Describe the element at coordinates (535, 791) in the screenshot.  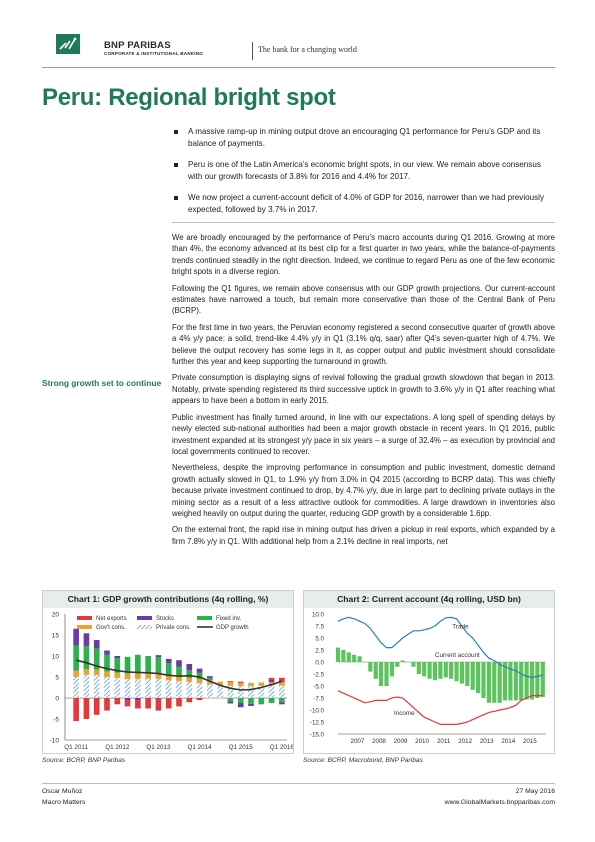
I see `footer-date: 27 May 2016` at that location.